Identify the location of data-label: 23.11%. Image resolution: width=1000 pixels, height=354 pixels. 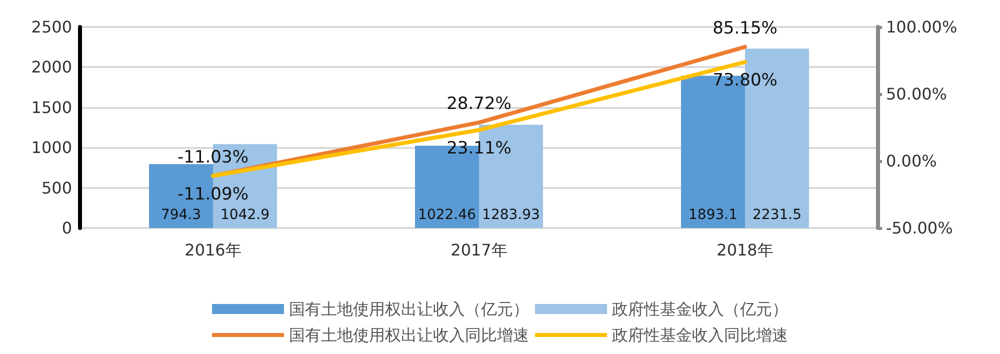
(479, 148).